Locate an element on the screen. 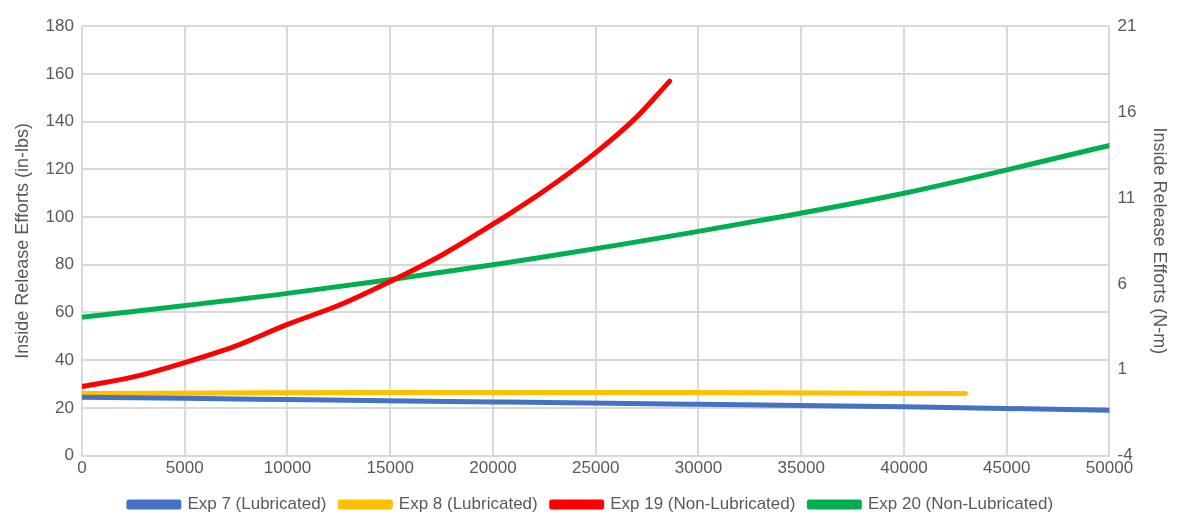 This screenshot has height=531, width=1192. y-tick-label: 100 is located at coordinates (59, 216).